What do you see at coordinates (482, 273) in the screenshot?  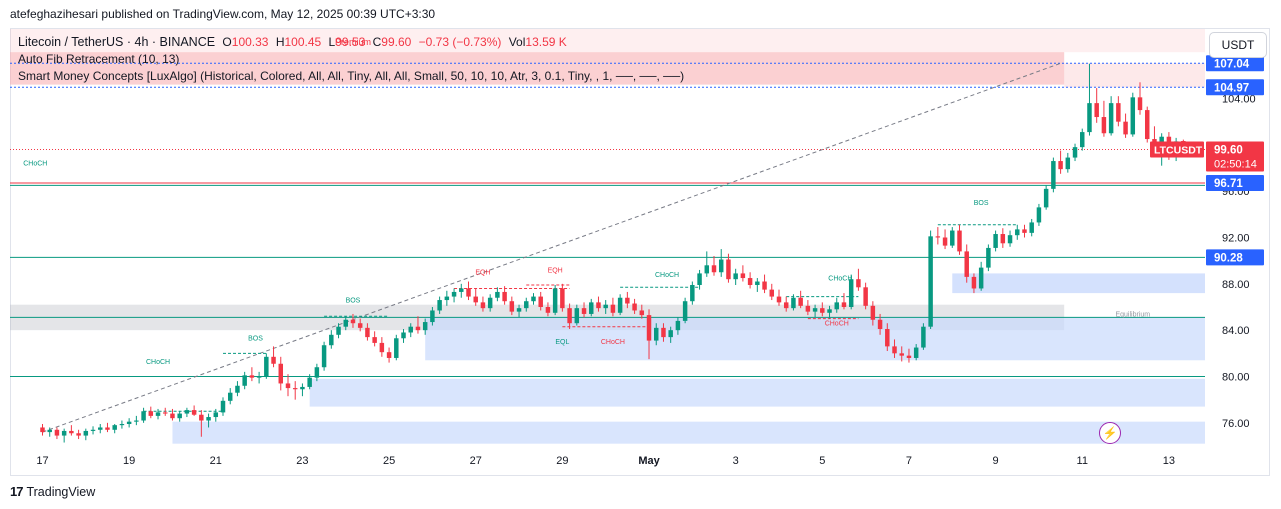 I see `annotation-label: EQH` at bounding box center [482, 273].